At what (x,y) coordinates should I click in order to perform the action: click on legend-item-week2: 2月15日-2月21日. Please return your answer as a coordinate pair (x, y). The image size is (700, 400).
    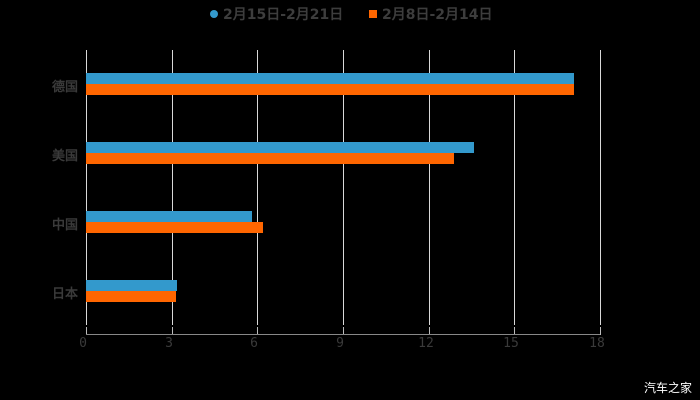
    Looking at the image, I should click on (276, 14).